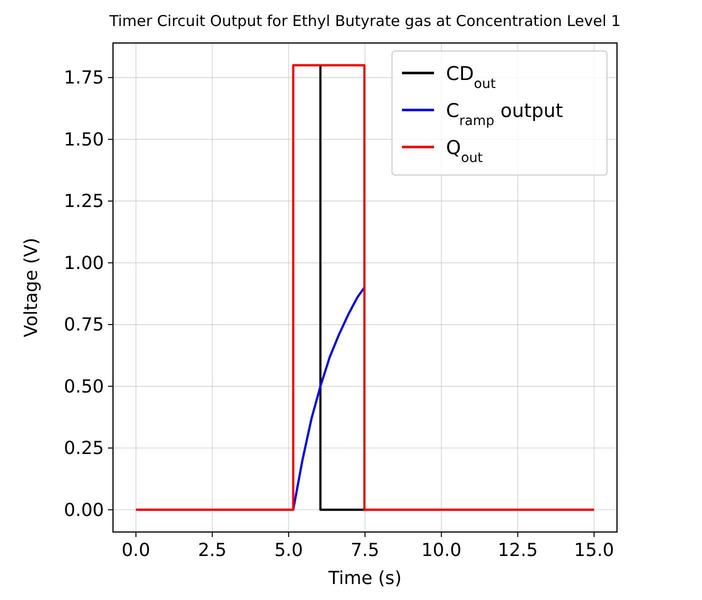 Image resolution: width=702 pixels, height=600 pixels. I want to click on y-axis-title: Voltage (V), so click(31, 288).